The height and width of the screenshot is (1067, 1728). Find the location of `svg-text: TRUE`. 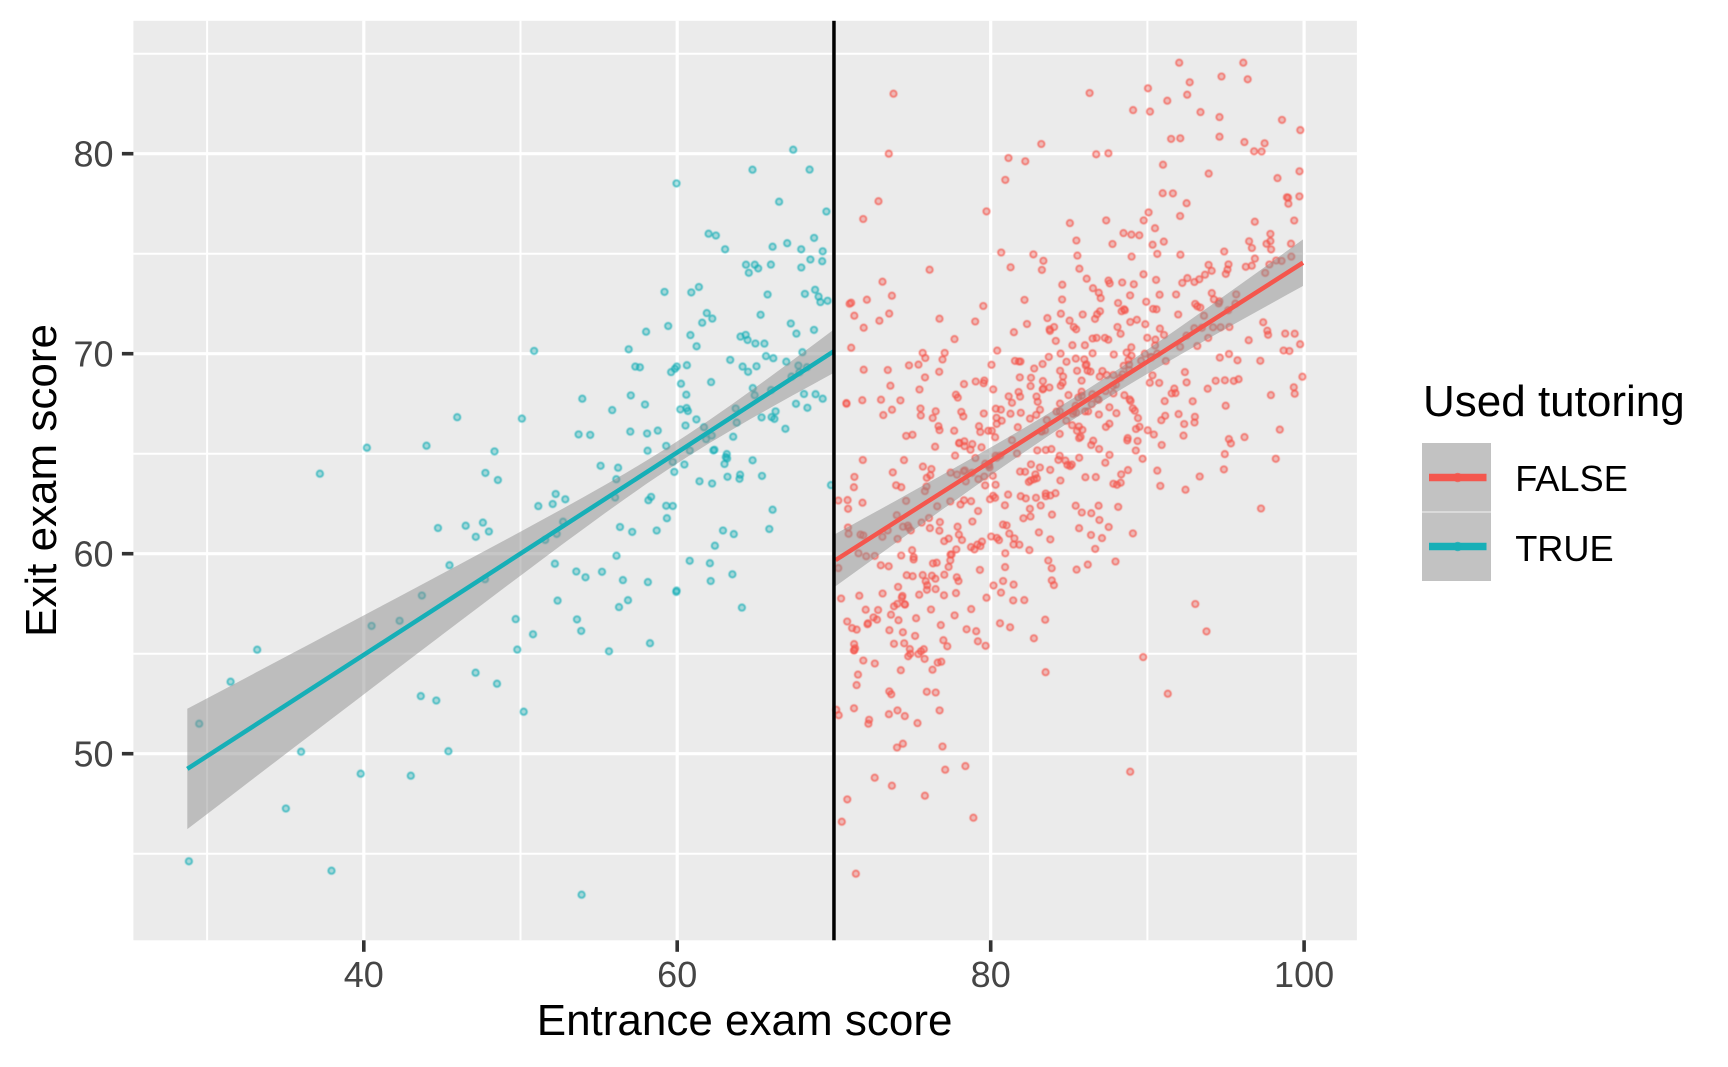

svg-text: TRUE is located at coordinates (1564, 548).